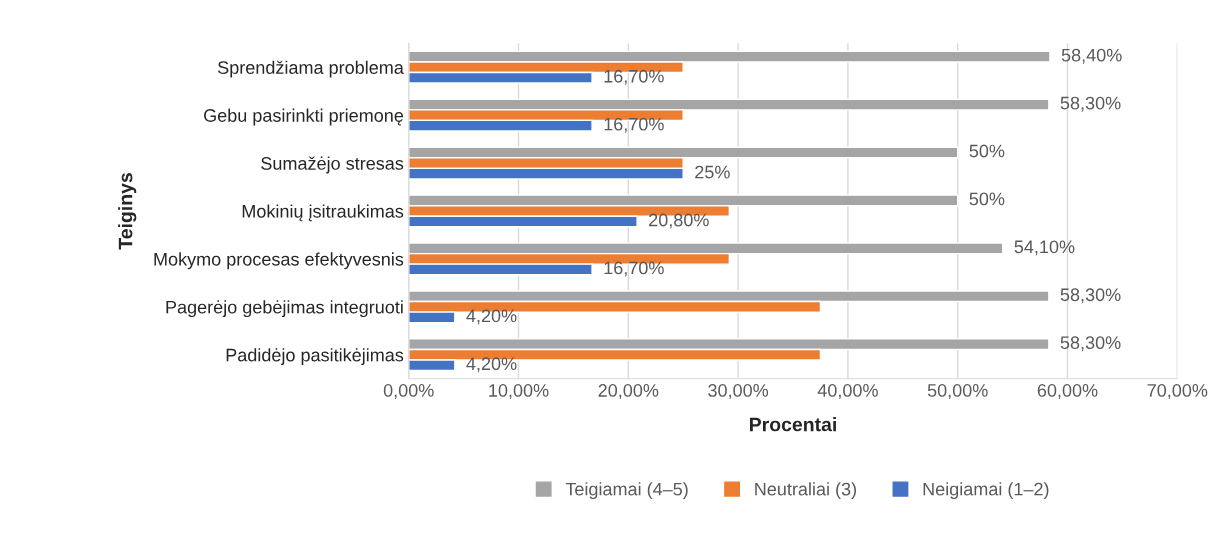 Image resolution: width=1220 pixels, height=541 pixels. Describe the element at coordinates (1044, 248) in the screenshot. I see `data-label: 54,10%` at that location.